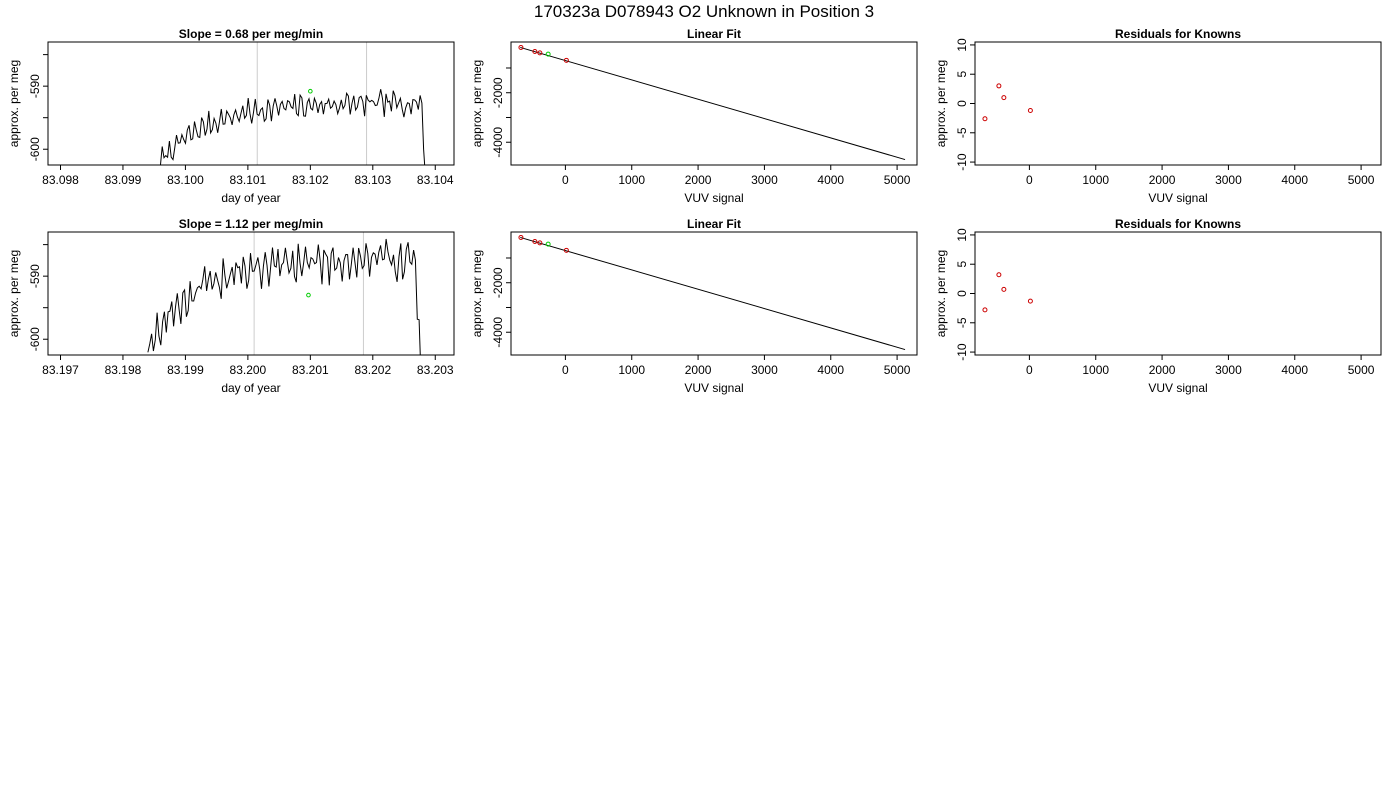 Image resolution: width=1400 pixels, height=800 pixels. Describe the element at coordinates (704, 11) in the screenshot. I see `figure-title: 170323a D078943 O2 Unknown in Position 3` at that location.